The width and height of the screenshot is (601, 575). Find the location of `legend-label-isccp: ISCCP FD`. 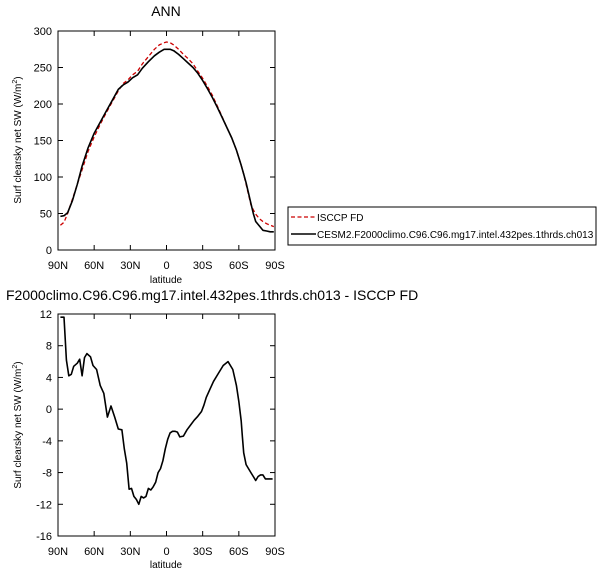

legend-label-isccp: ISCCP FD is located at coordinates (340, 218).